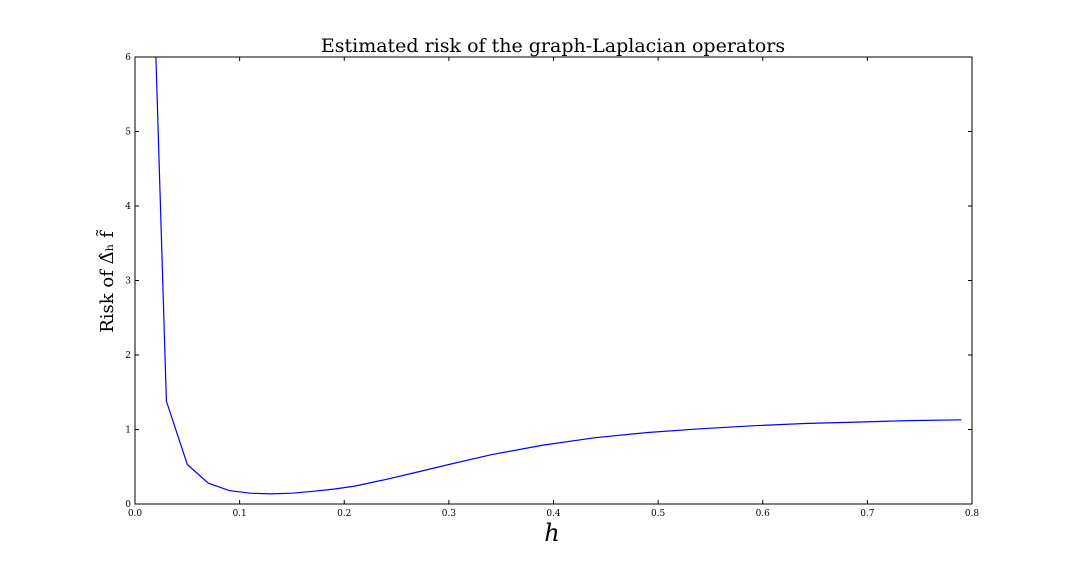 This screenshot has width=1080, height=576. Describe the element at coordinates (239, 514) in the screenshot. I see `x-tick-label: 0.1` at that location.